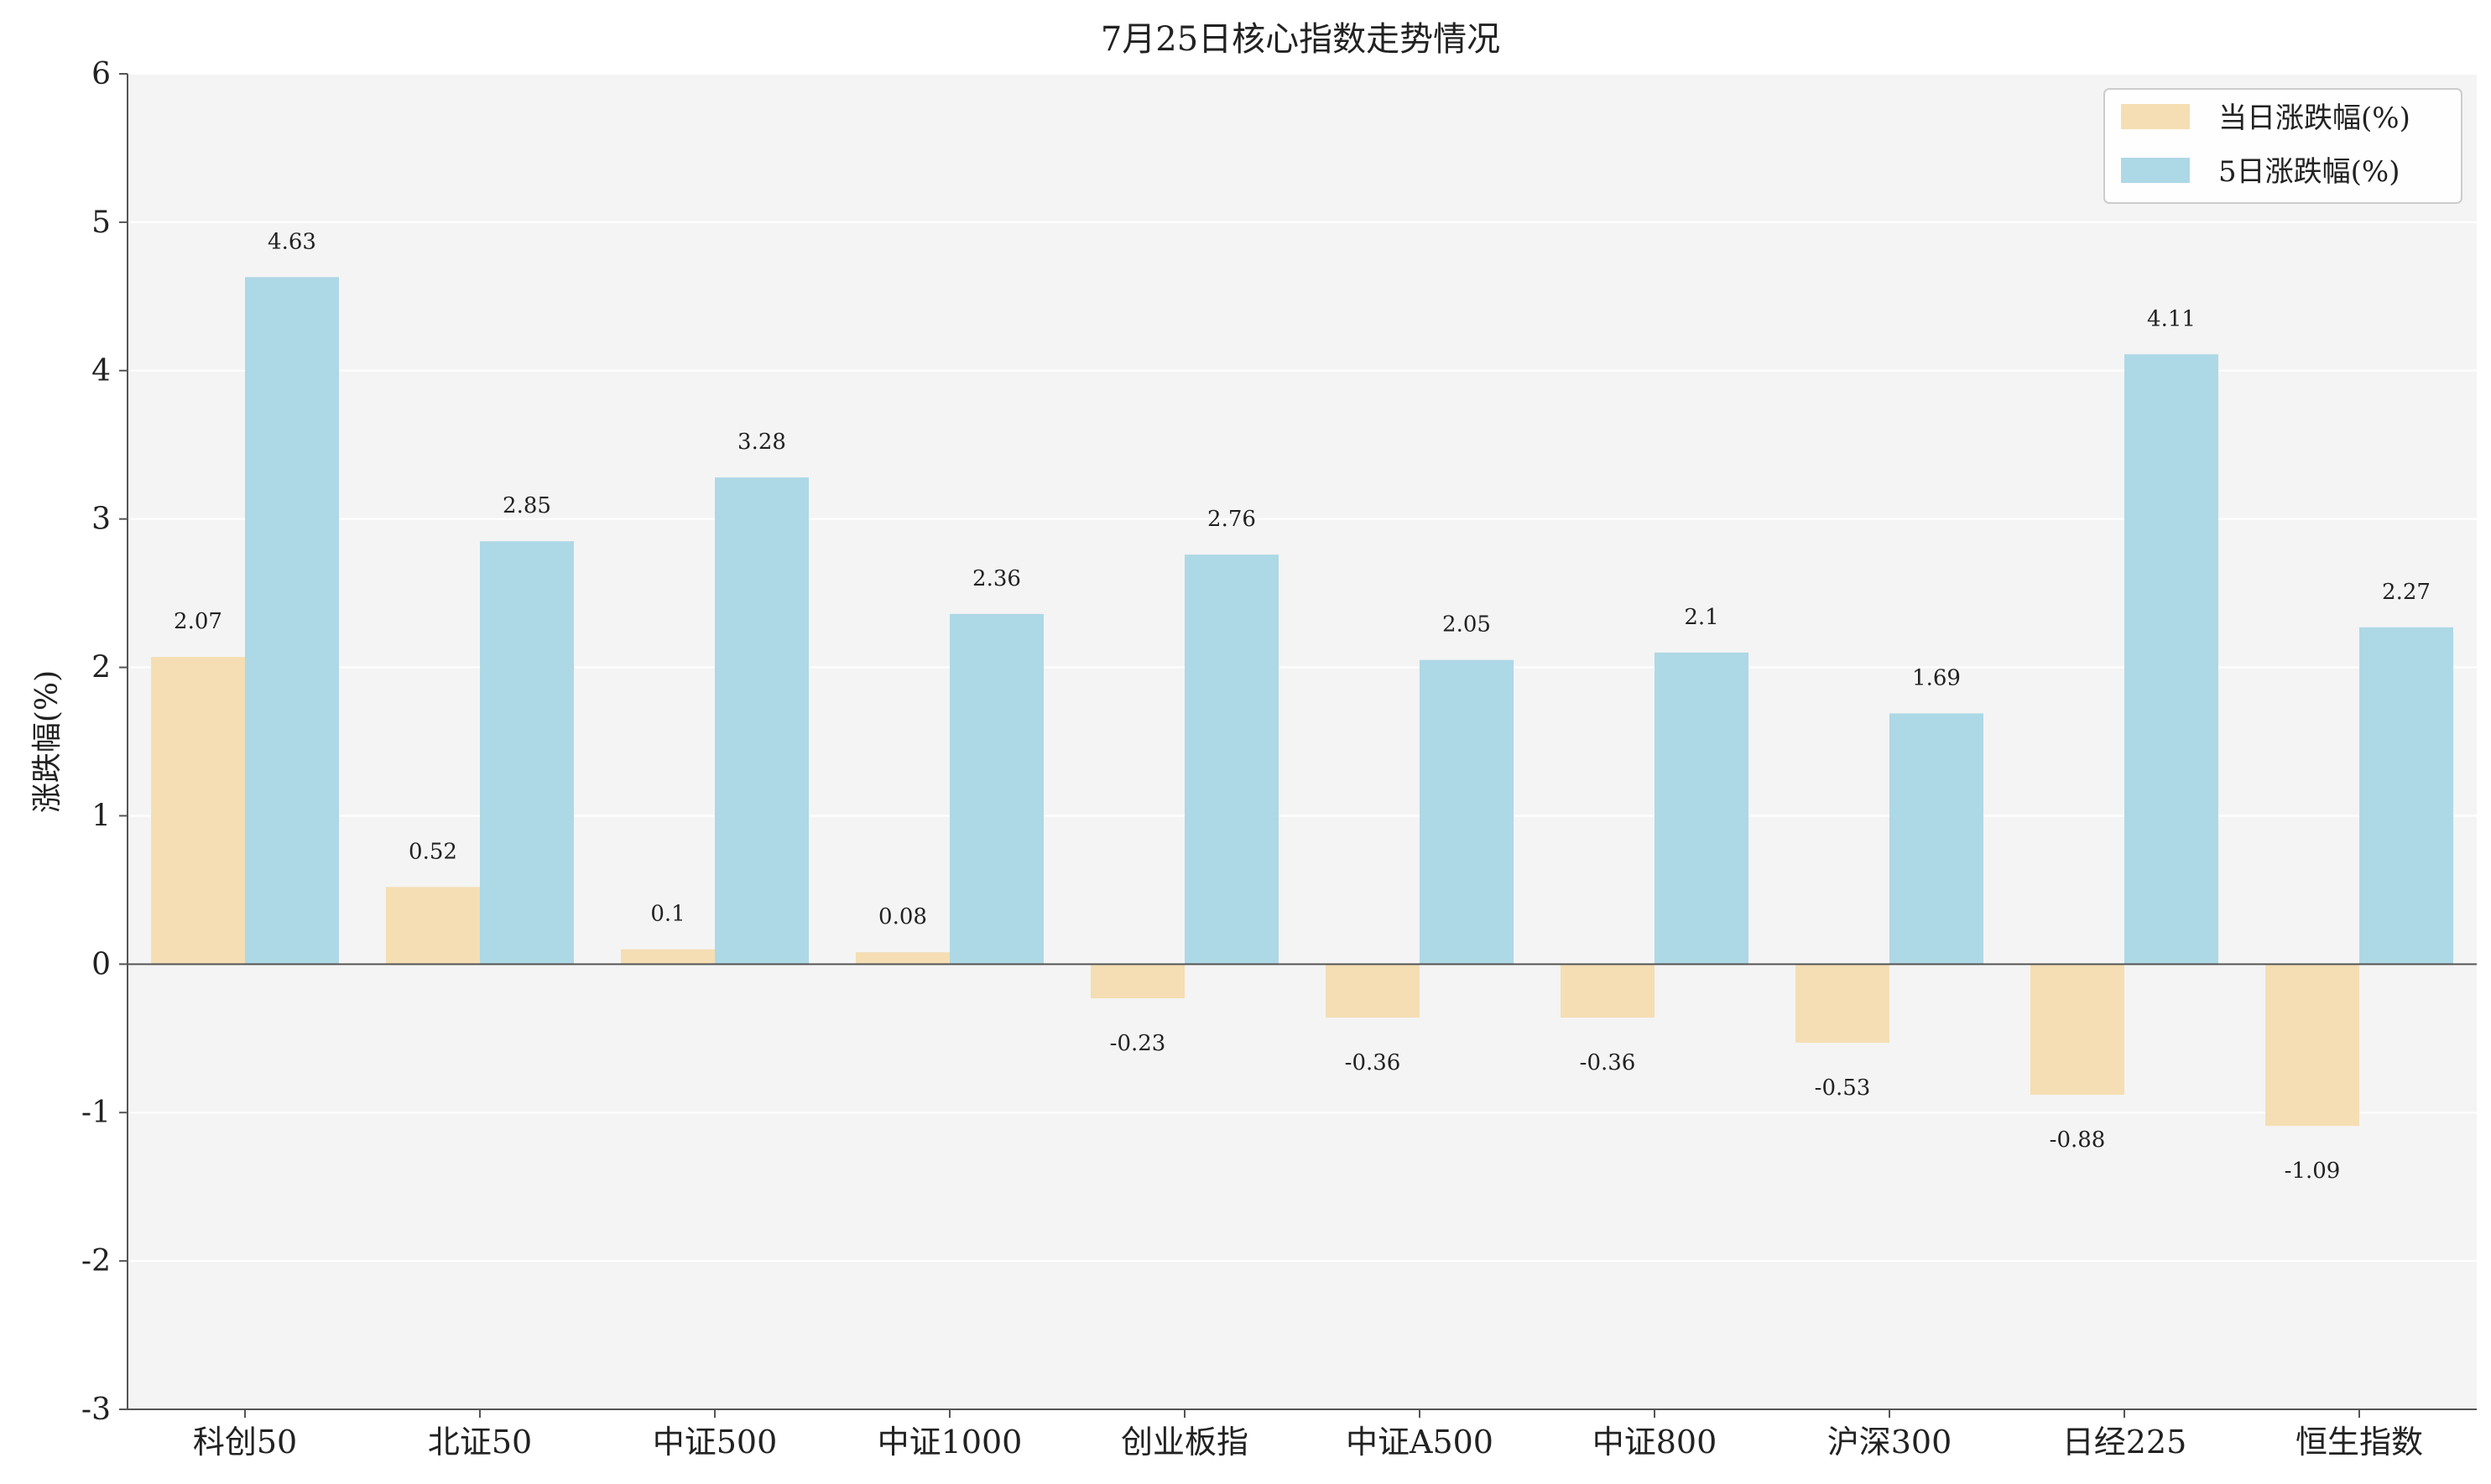 Image resolution: width=2491 pixels, height=1484 pixels. I want to click on data-label: 0.52, so click(433, 851).